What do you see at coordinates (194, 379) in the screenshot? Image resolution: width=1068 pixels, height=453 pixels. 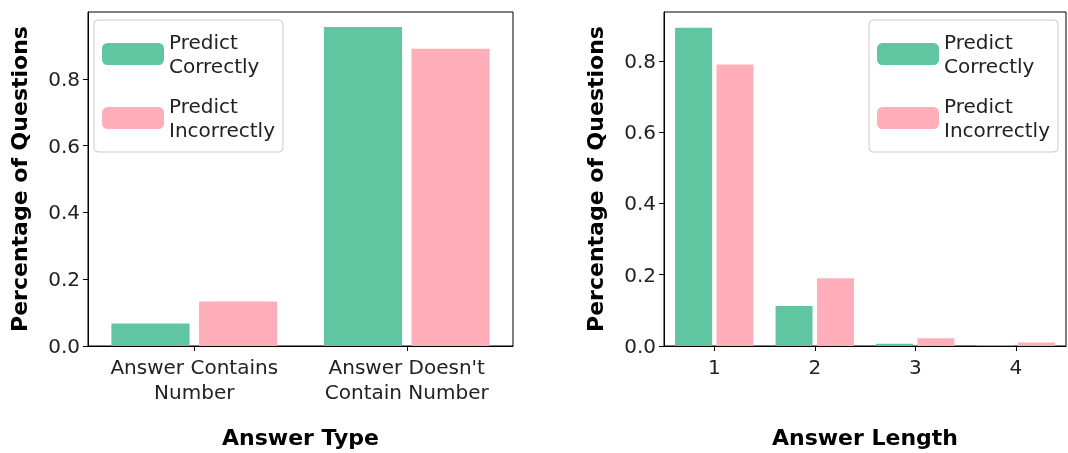 I see `x-tick-label: Answer Contains Number` at bounding box center [194, 379].